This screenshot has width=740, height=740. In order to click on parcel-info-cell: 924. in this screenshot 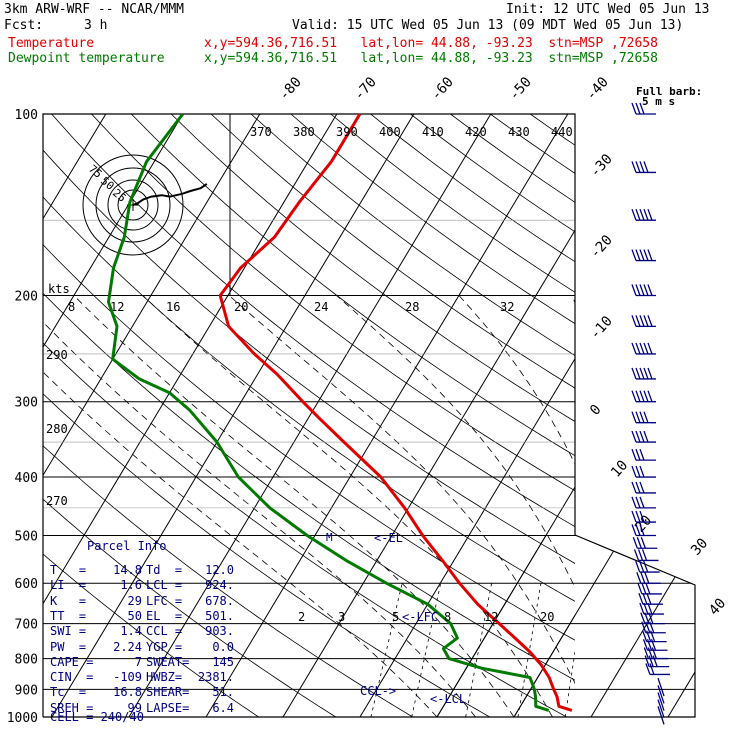, I will do `click(219, 585)`.